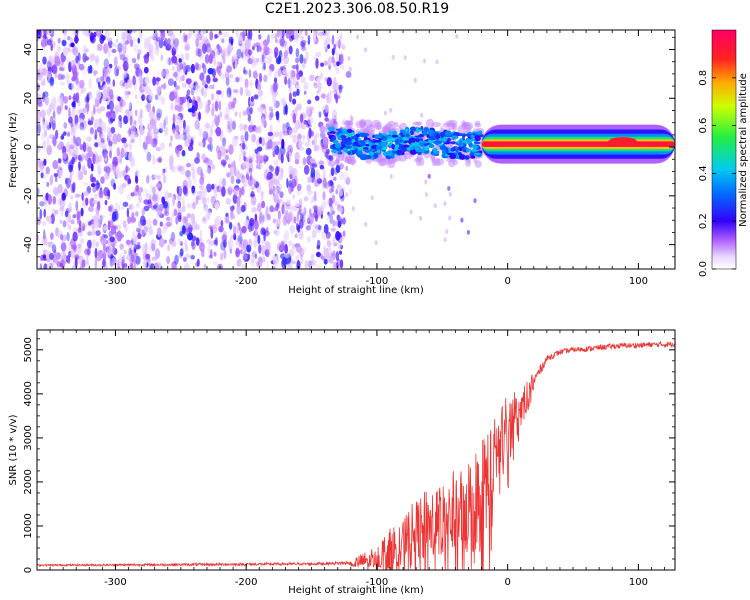 This screenshot has width=750, height=600. Describe the element at coordinates (578, 144) in the screenshot. I see `steady-band-layer` at that location.